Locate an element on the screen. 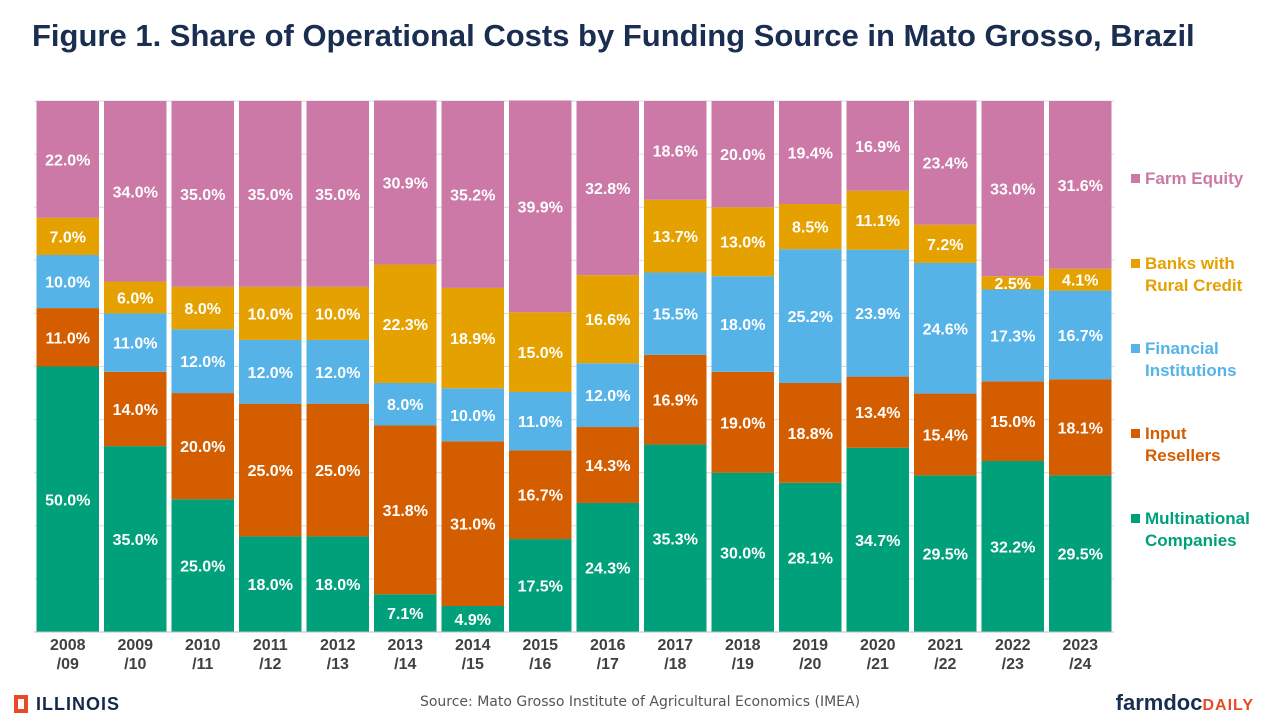 The image size is (1280, 720). x-tick-label: 2015 is located at coordinates (540, 645).